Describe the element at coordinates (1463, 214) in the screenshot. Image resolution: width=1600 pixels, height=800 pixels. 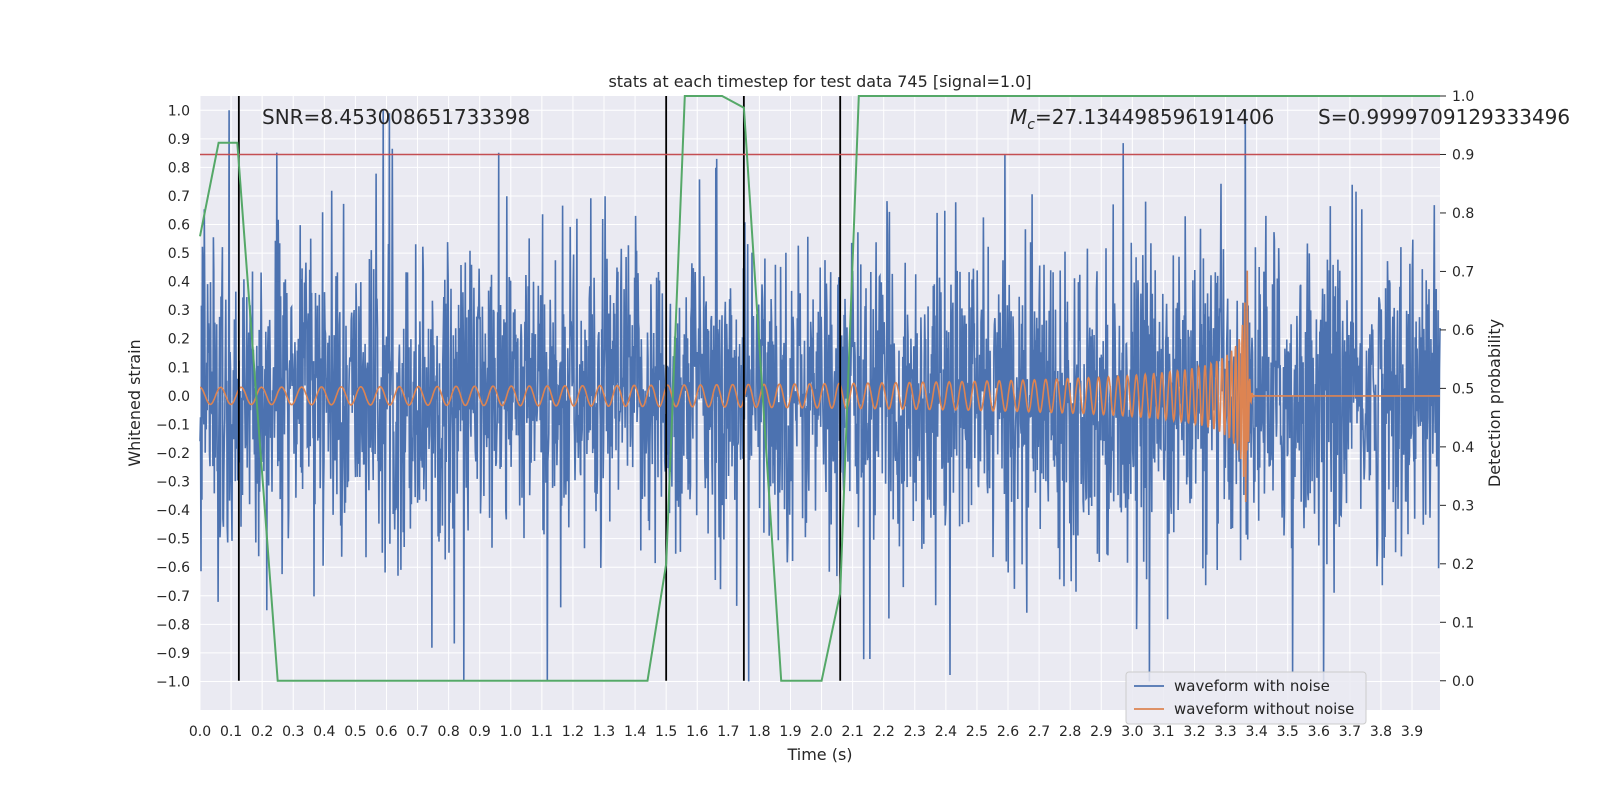
I see `y2-tick-label: 0.8` at that location.